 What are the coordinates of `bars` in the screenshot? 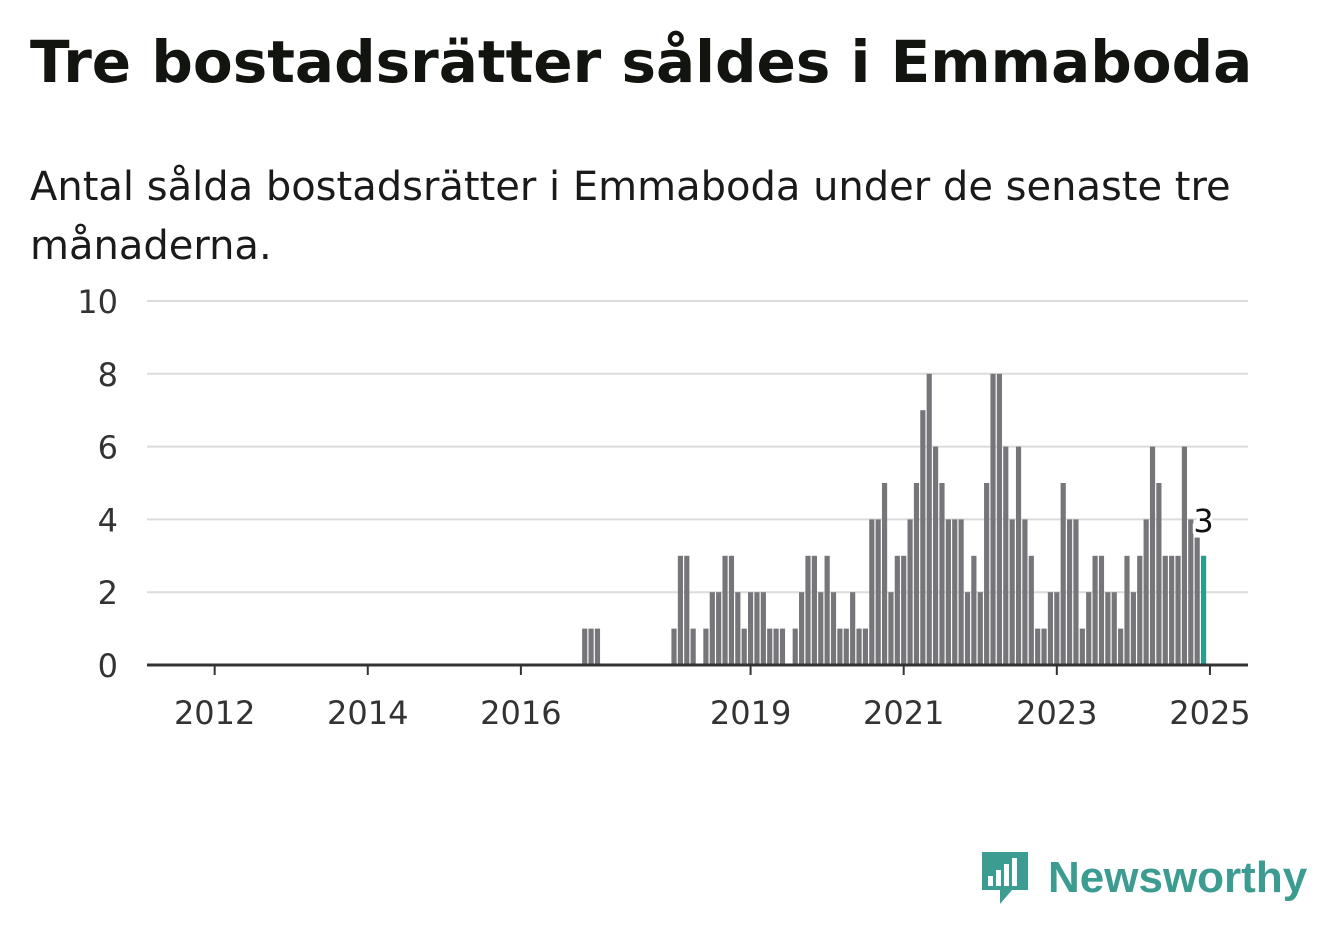 It's located at (894, 519).